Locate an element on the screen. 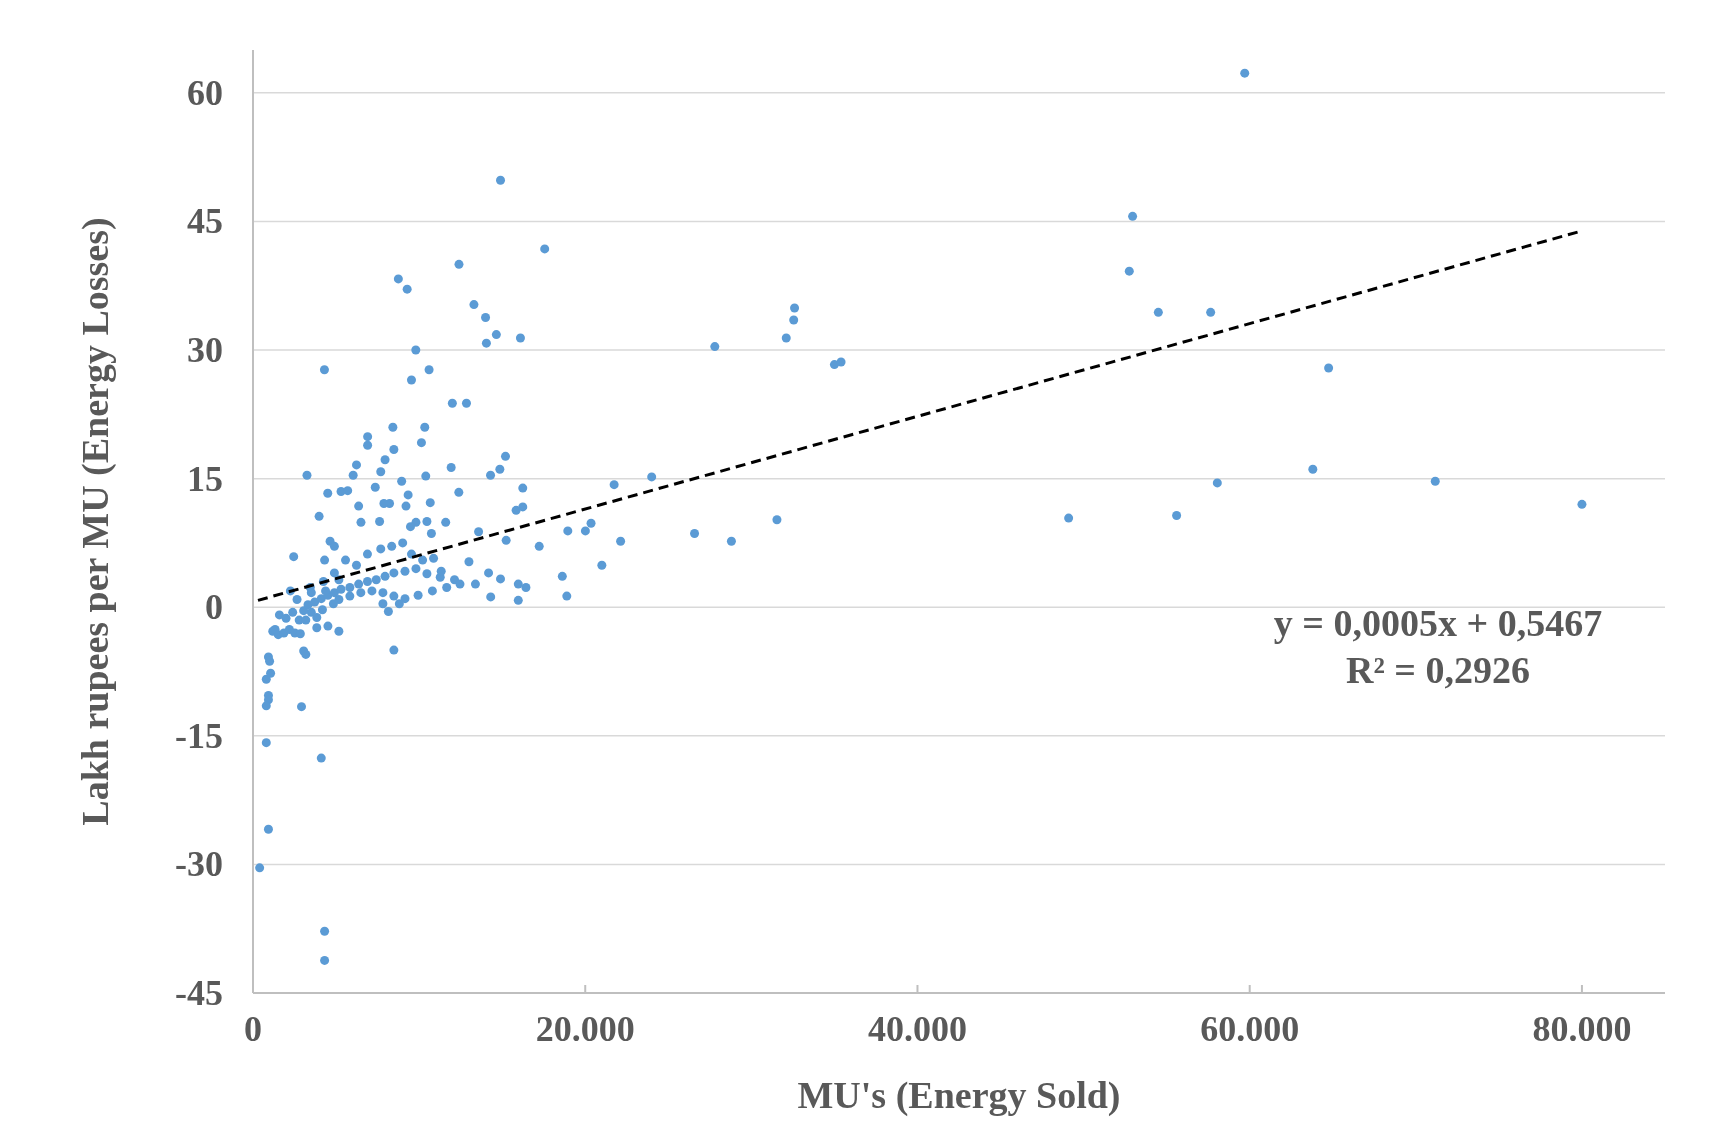 The height and width of the screenshot is (1140, 1729). x-tick-label: 60.000 is located at coordinates (1250, 1029).